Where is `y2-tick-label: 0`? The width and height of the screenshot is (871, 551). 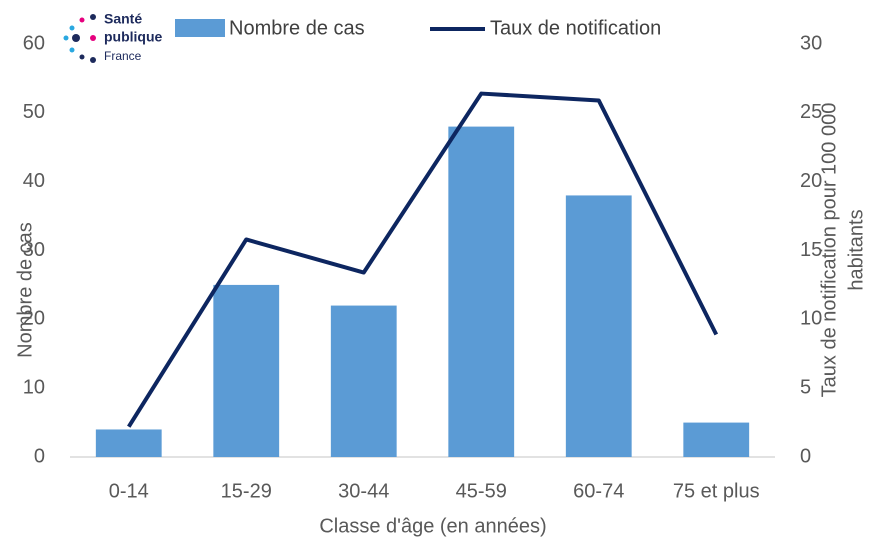 y2-tick-label: 0 is located at coordinates (805, 456).